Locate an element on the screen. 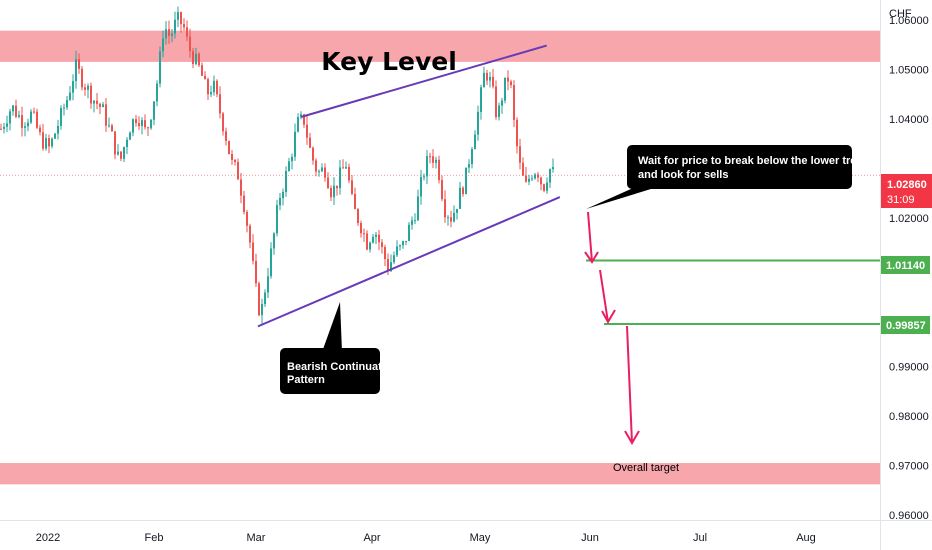  price-tick-2: 1.04000 is located at coordinates (909, 120).